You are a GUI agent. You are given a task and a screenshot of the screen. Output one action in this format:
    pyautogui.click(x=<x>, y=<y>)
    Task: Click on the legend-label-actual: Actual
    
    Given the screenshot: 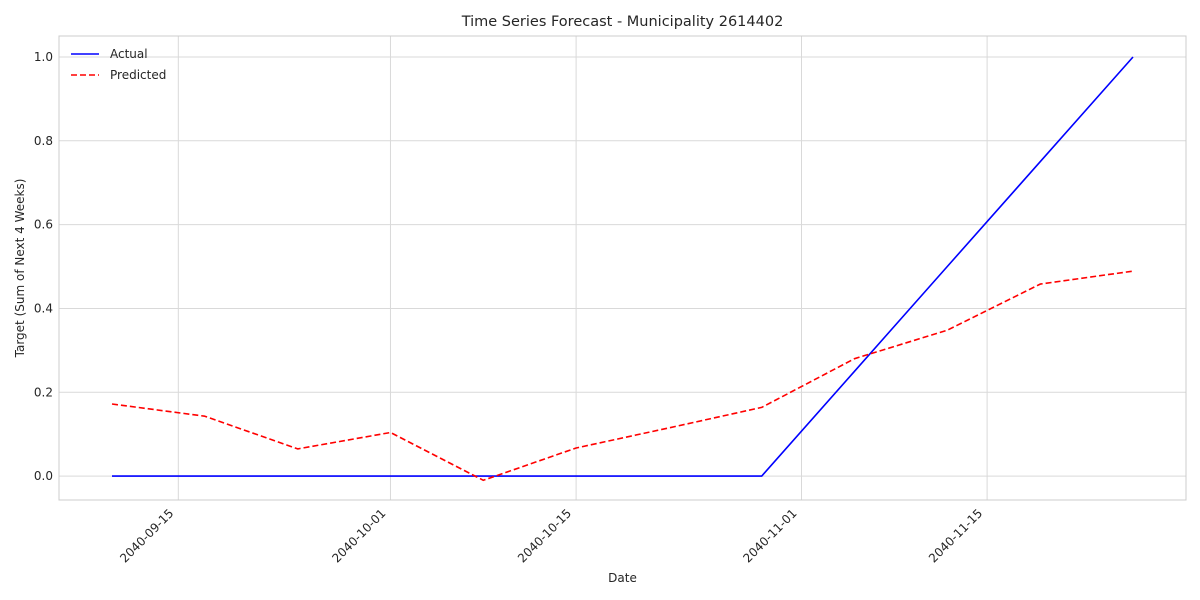 What is the action you would take?
    pyautogui.click(x=129, y=54)
    